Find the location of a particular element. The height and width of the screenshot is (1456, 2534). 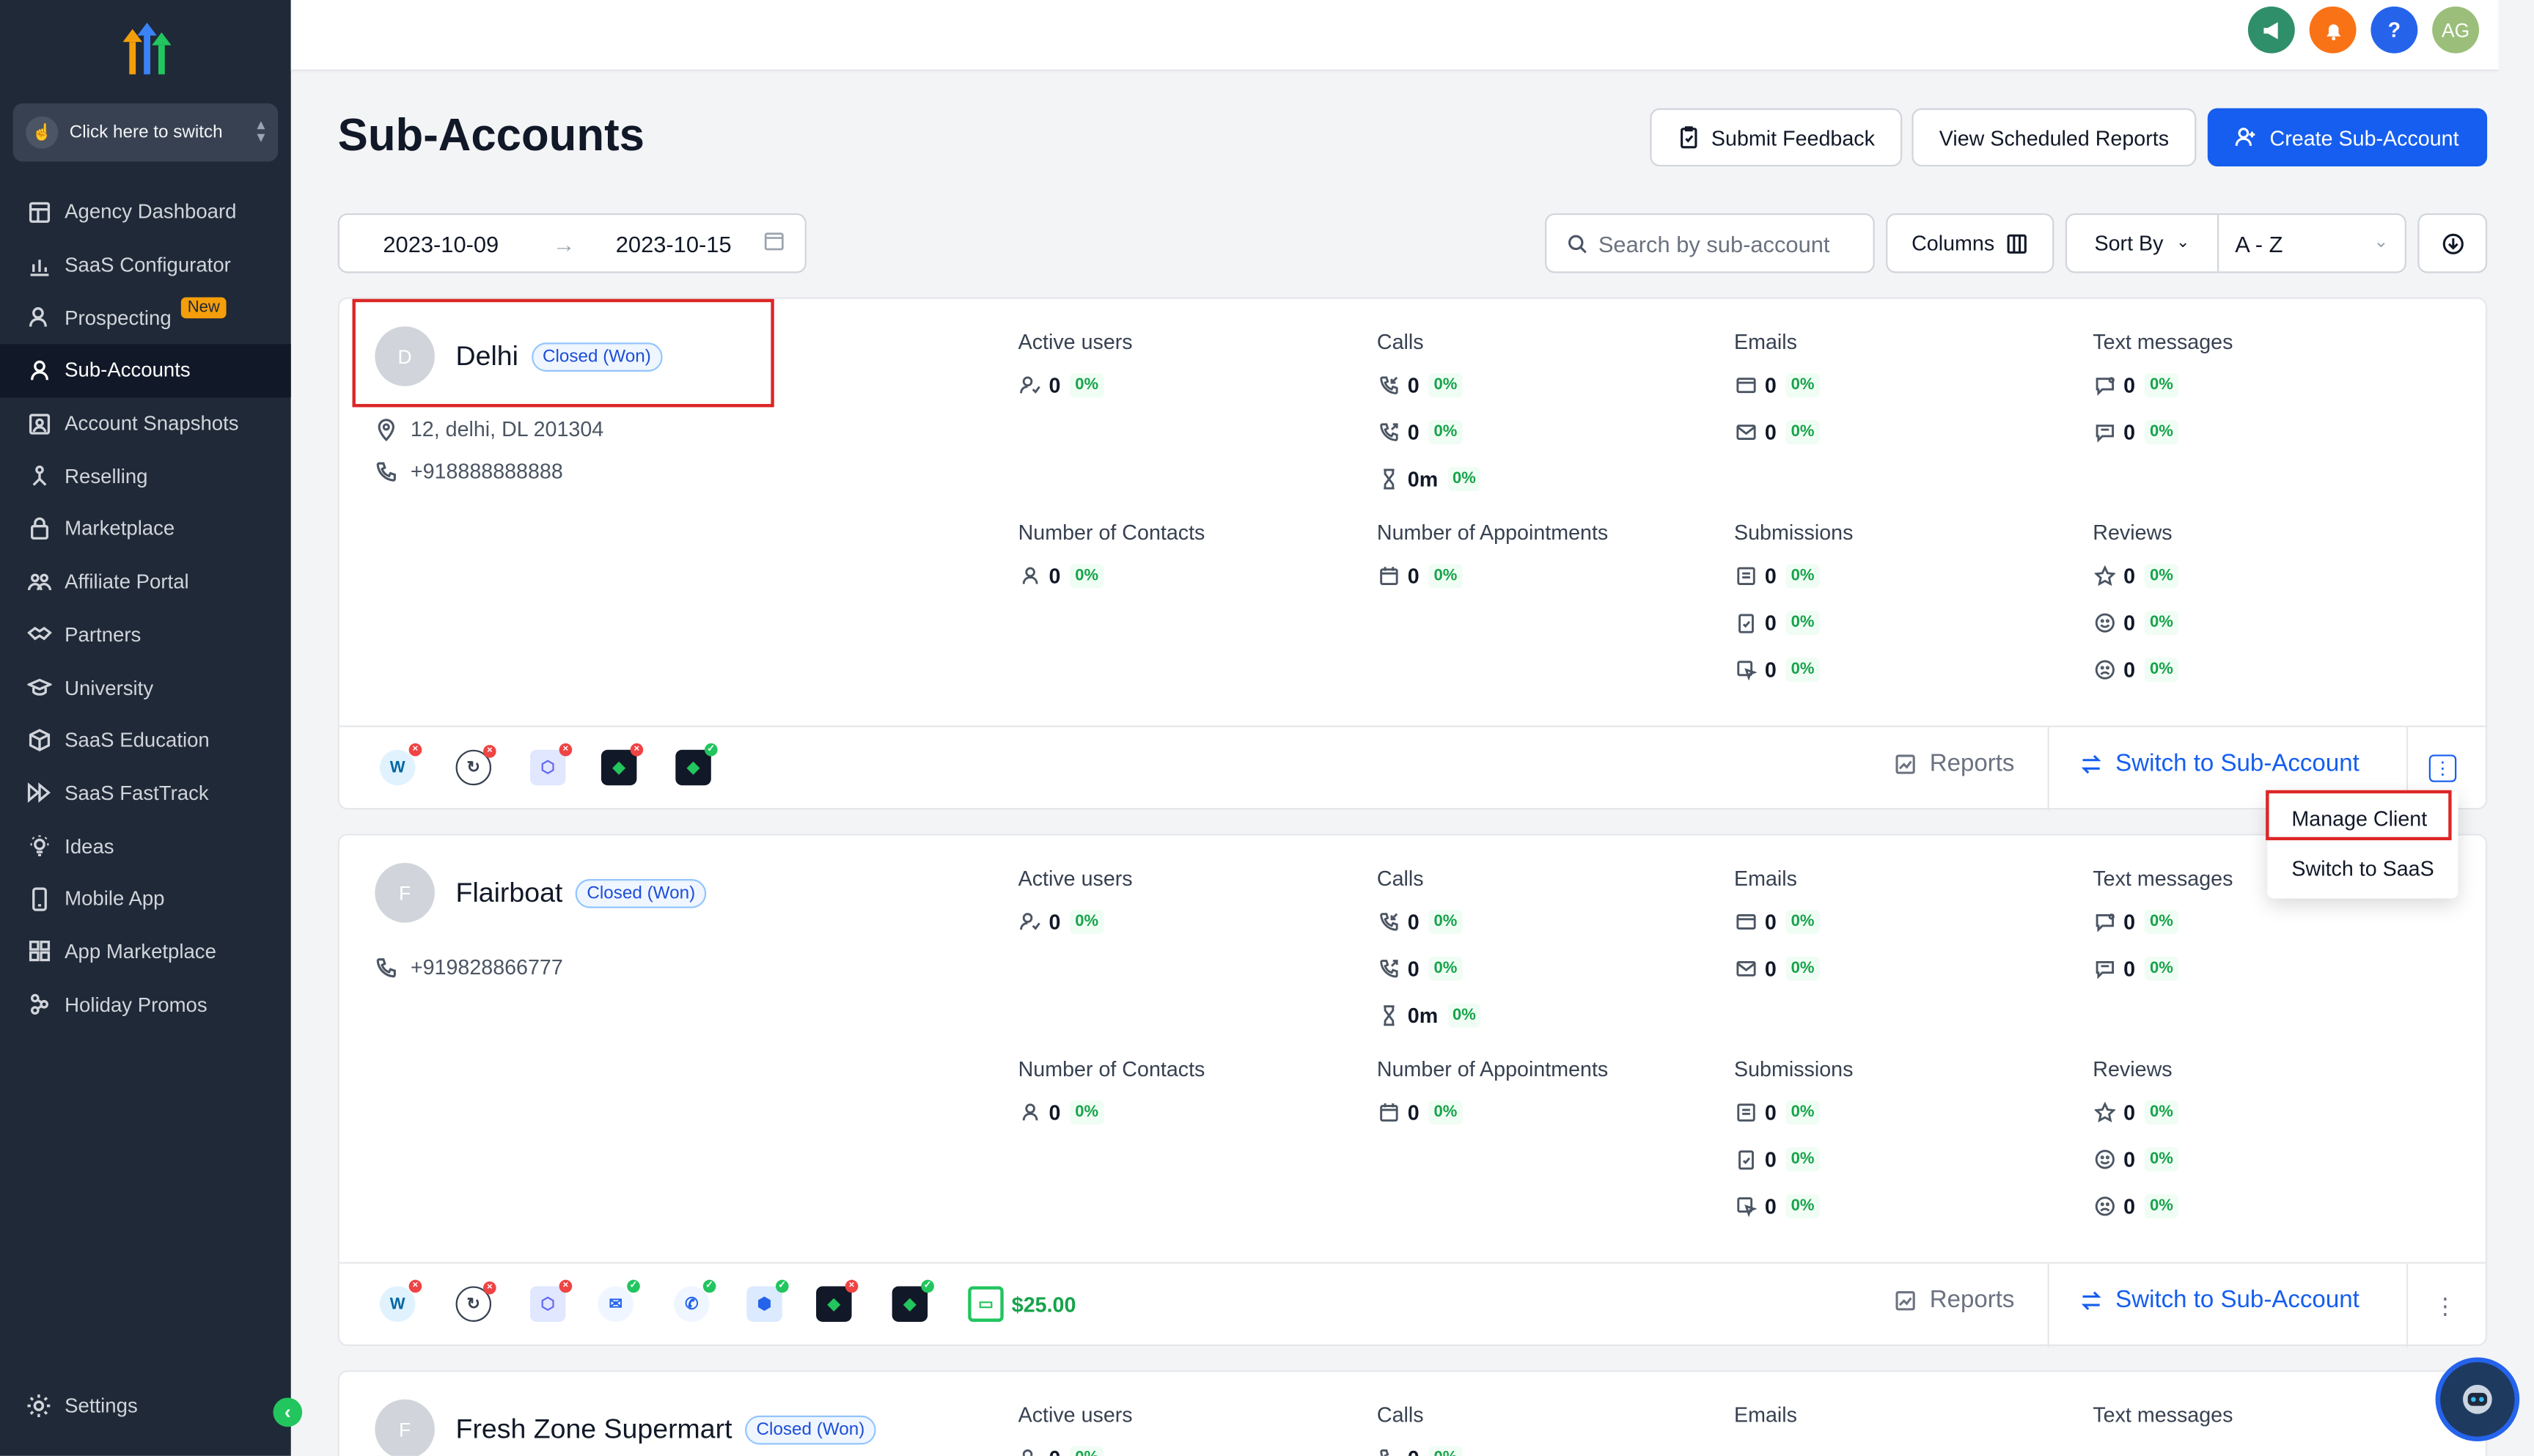

sidebar-item-university: University is located at coordinates (145, 687).